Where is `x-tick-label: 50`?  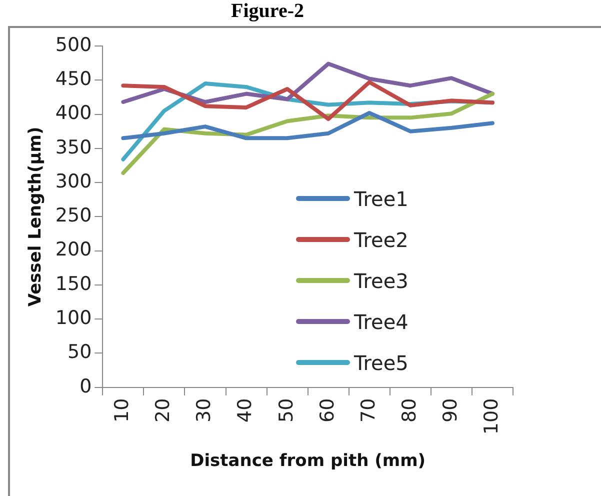
x-tick-label: 50 is located at coordinates (286, 410).